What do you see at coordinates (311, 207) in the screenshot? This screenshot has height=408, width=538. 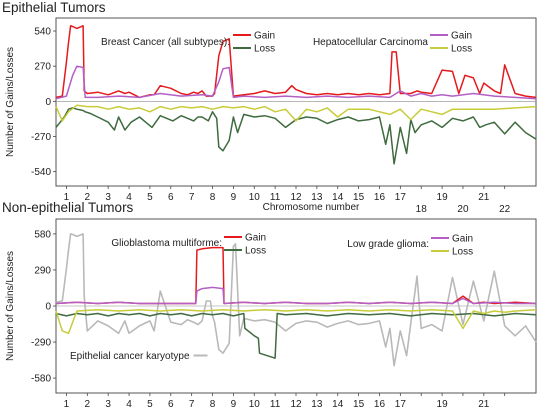 I see `x-axis-label: Chromosome number` at bounding box center [311, 207].